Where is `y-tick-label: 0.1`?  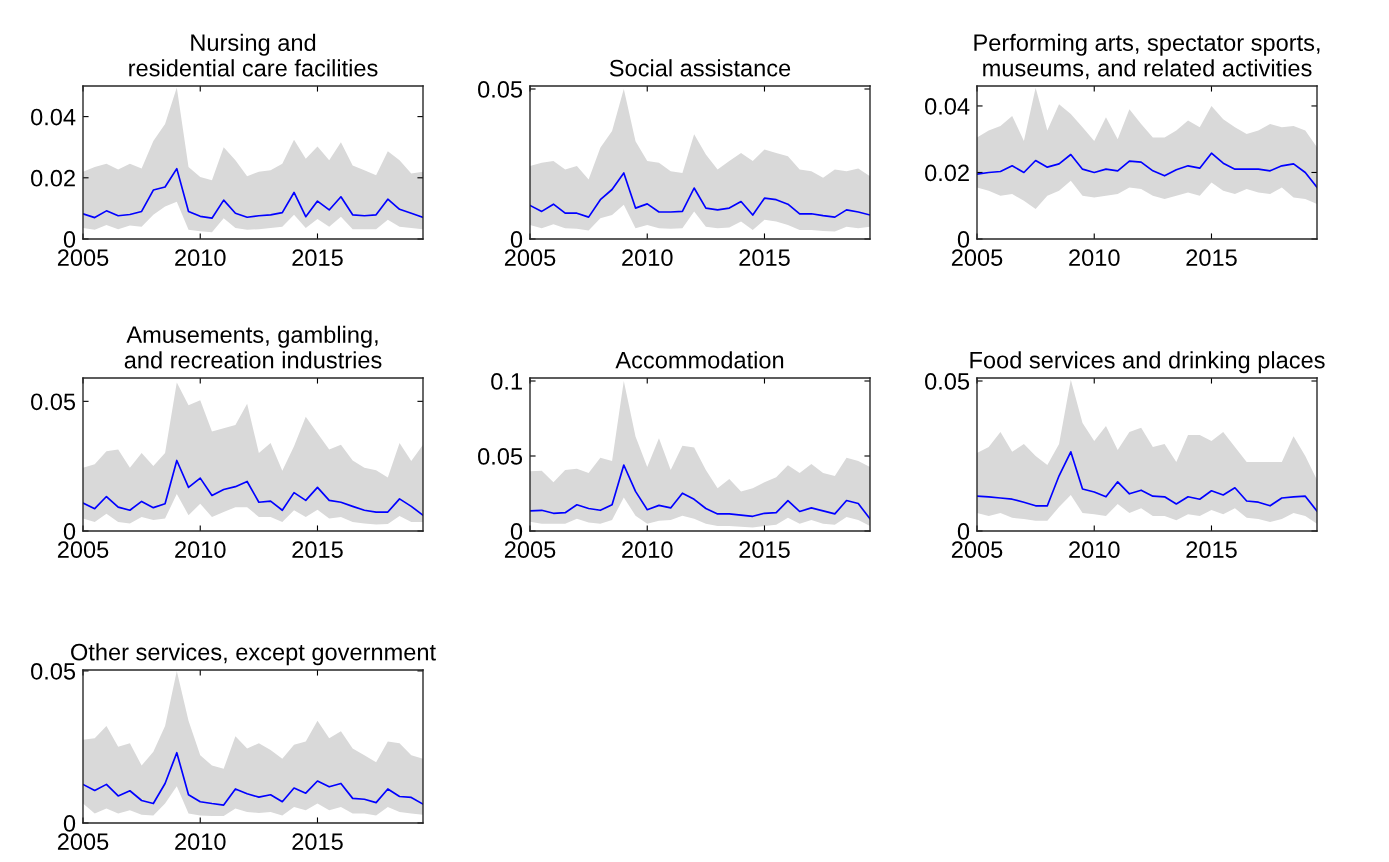
y-tick-label: 0.1 is located at coordinates (506, 381).